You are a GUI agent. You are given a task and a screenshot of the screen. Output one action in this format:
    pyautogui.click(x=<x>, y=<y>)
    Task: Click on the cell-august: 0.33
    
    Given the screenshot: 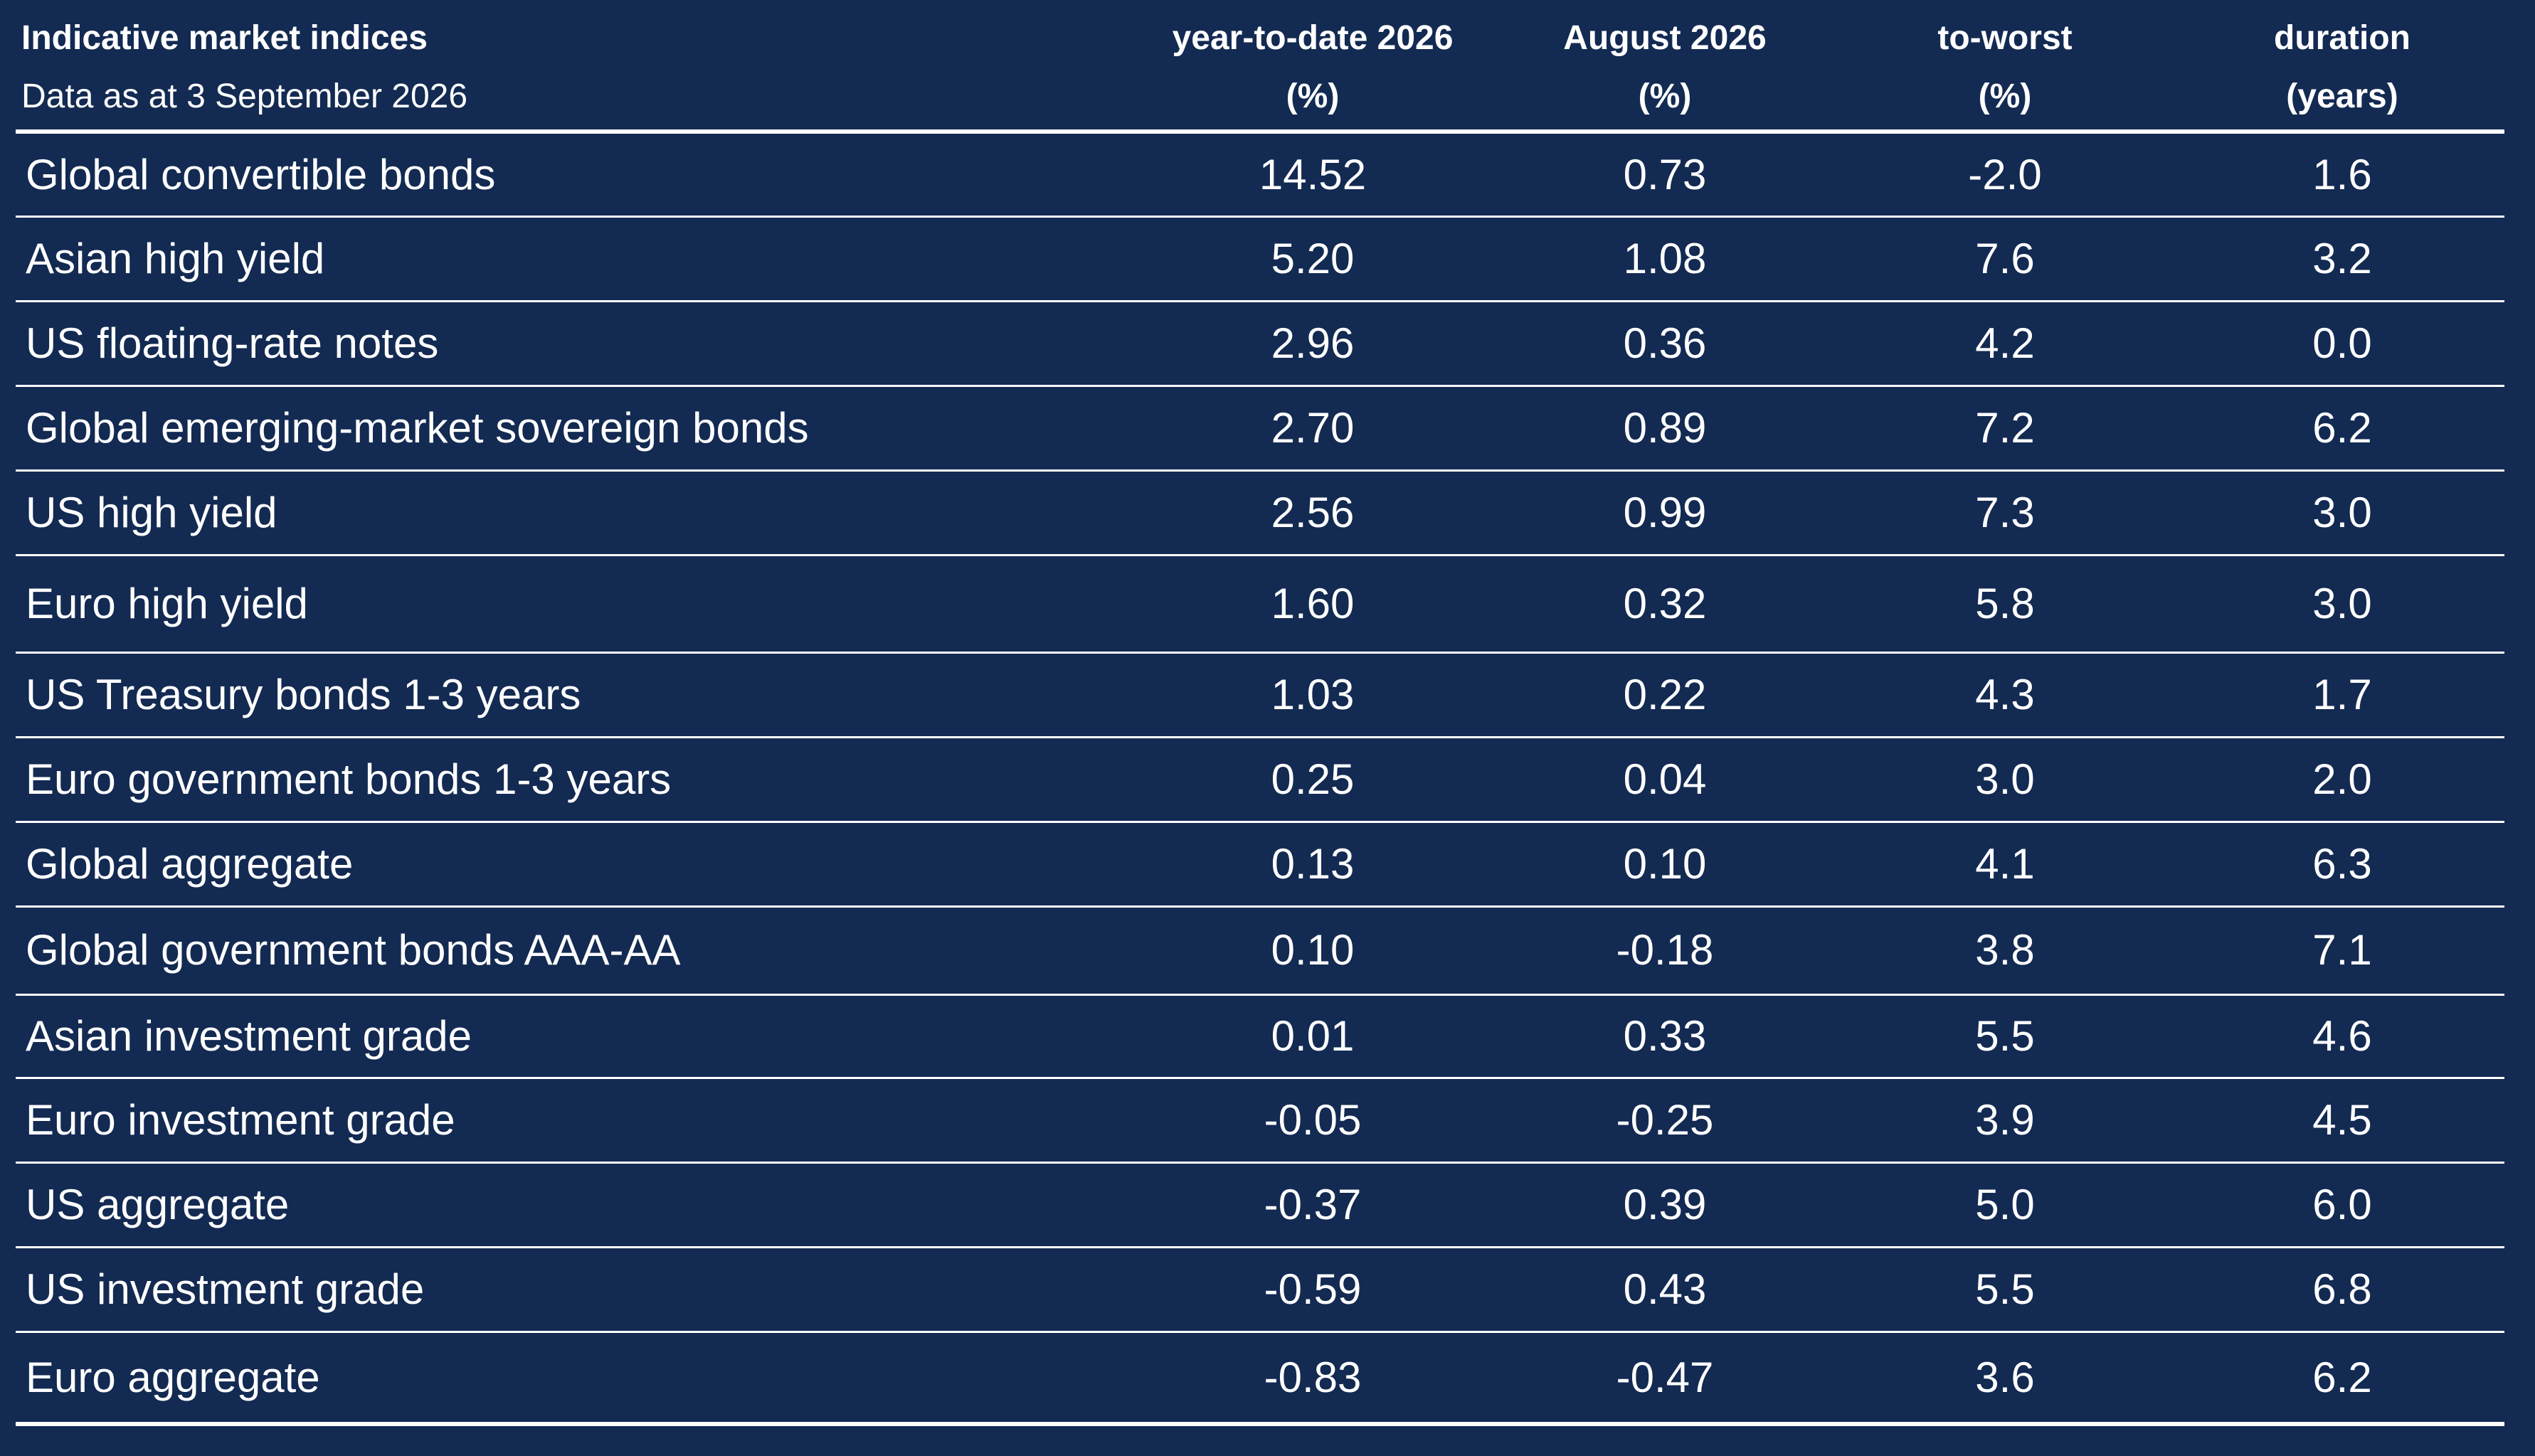 What is the action you would take?
    pyautogui.click(x=1665, y=1035)
    